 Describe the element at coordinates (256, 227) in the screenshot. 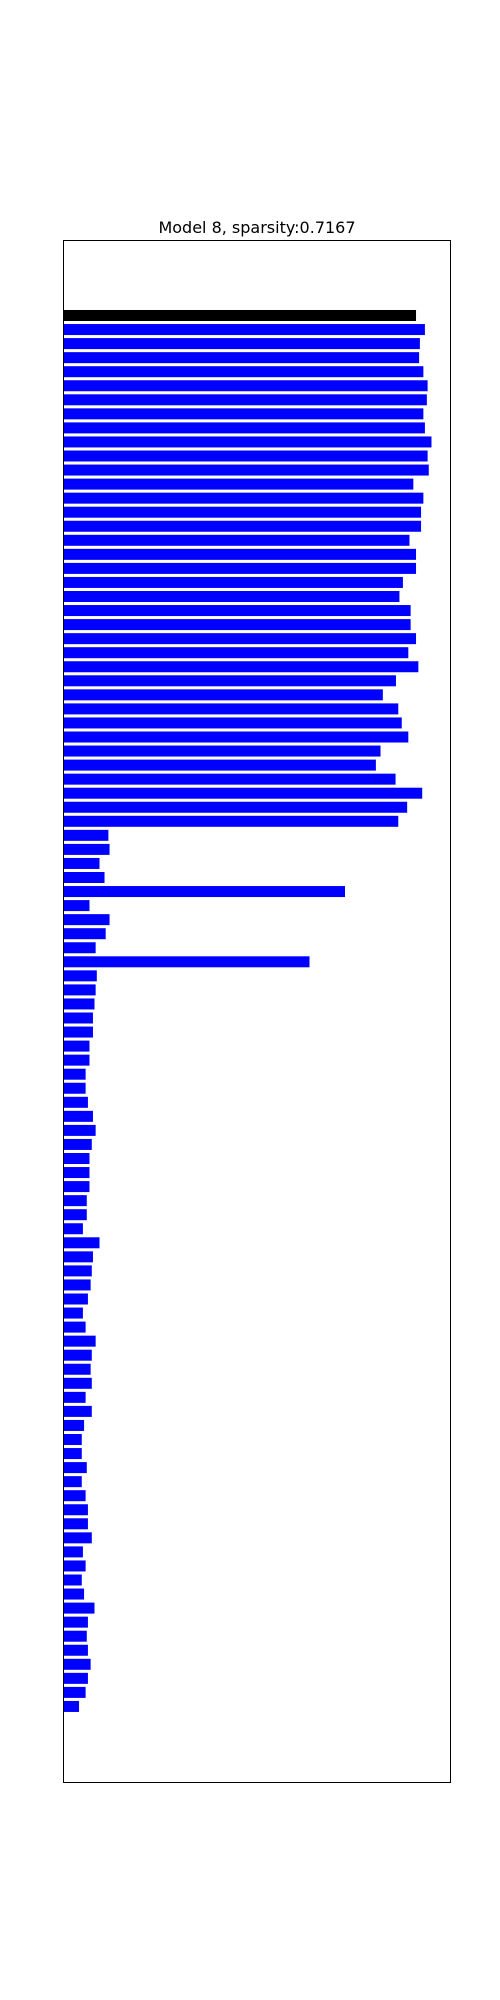

I see `chart-title: Model 8, sparsity:0.7167` at that location.